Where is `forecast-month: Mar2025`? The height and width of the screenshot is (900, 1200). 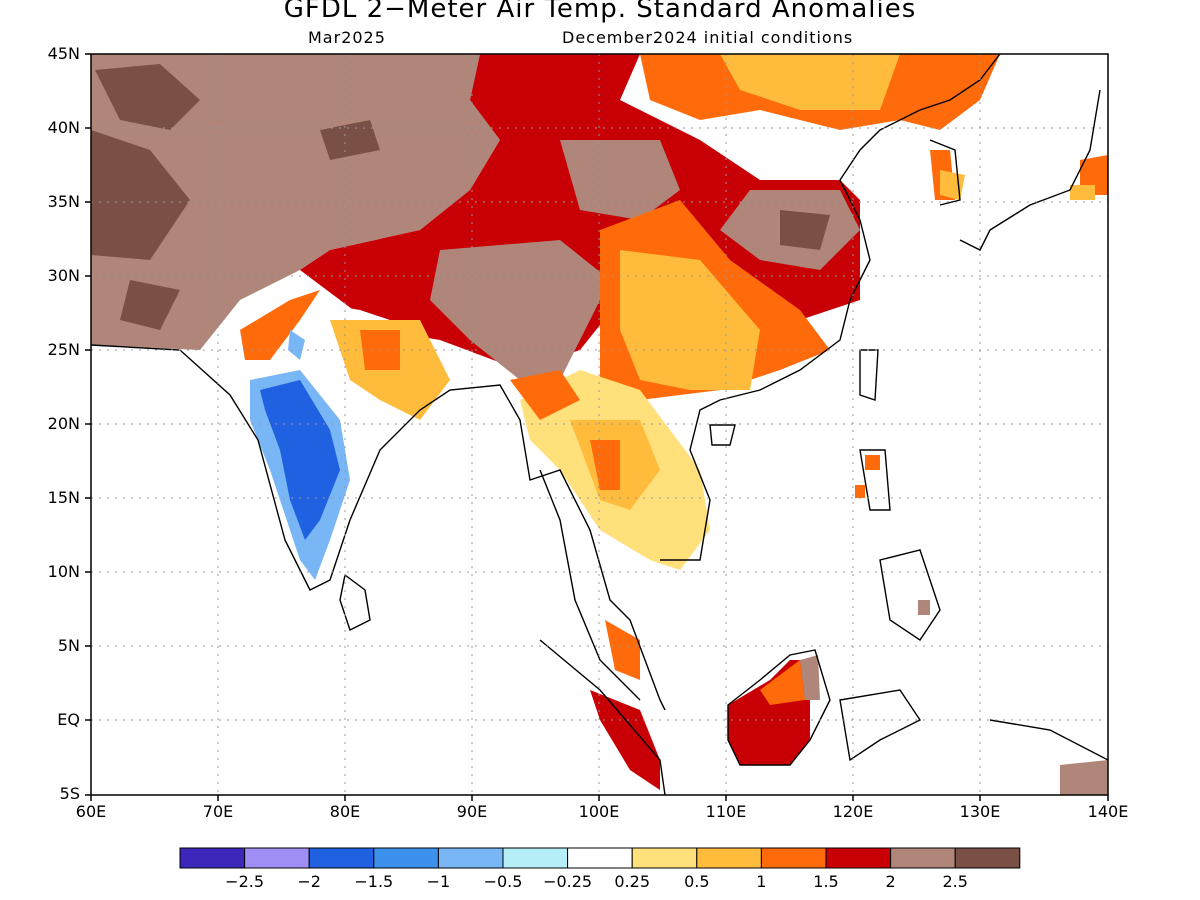
forecast-month: Mar2025 is located at coordinates (347, 37).